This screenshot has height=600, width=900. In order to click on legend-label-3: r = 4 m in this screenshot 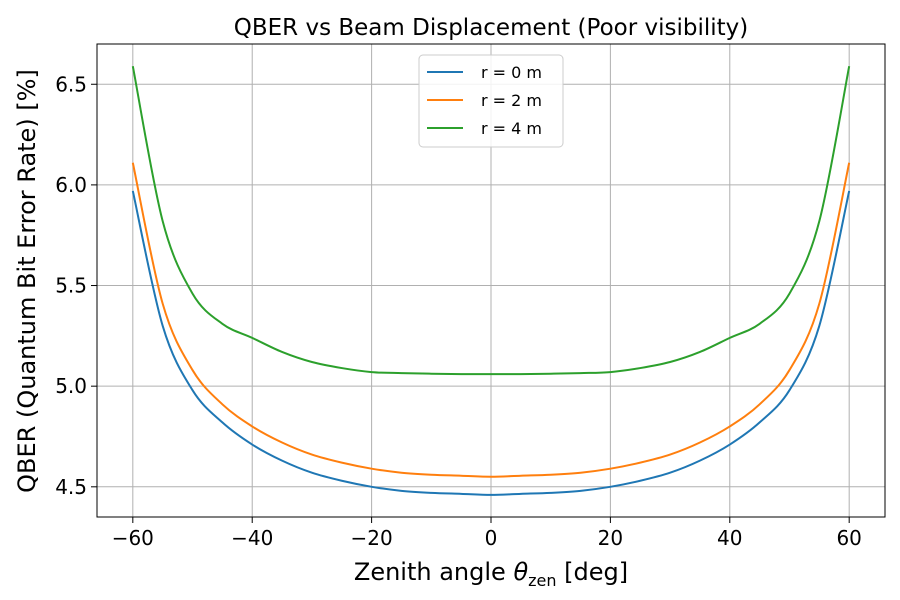, I will do `click(511, 128)`.